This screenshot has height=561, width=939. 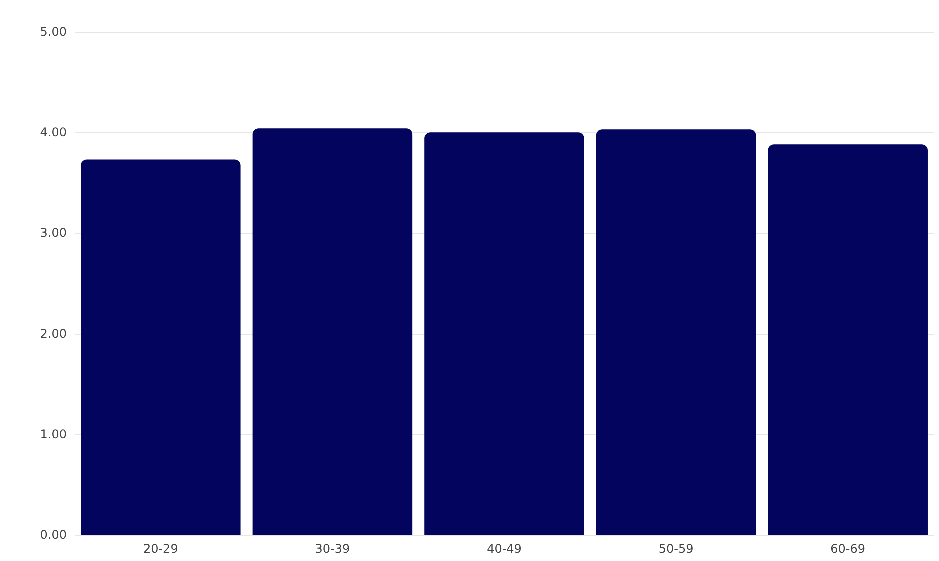 What do you see at coordinates (53, 333) in the screenshot?
I see `y-tick-label: 2.00` at bounding box center [53, 333].